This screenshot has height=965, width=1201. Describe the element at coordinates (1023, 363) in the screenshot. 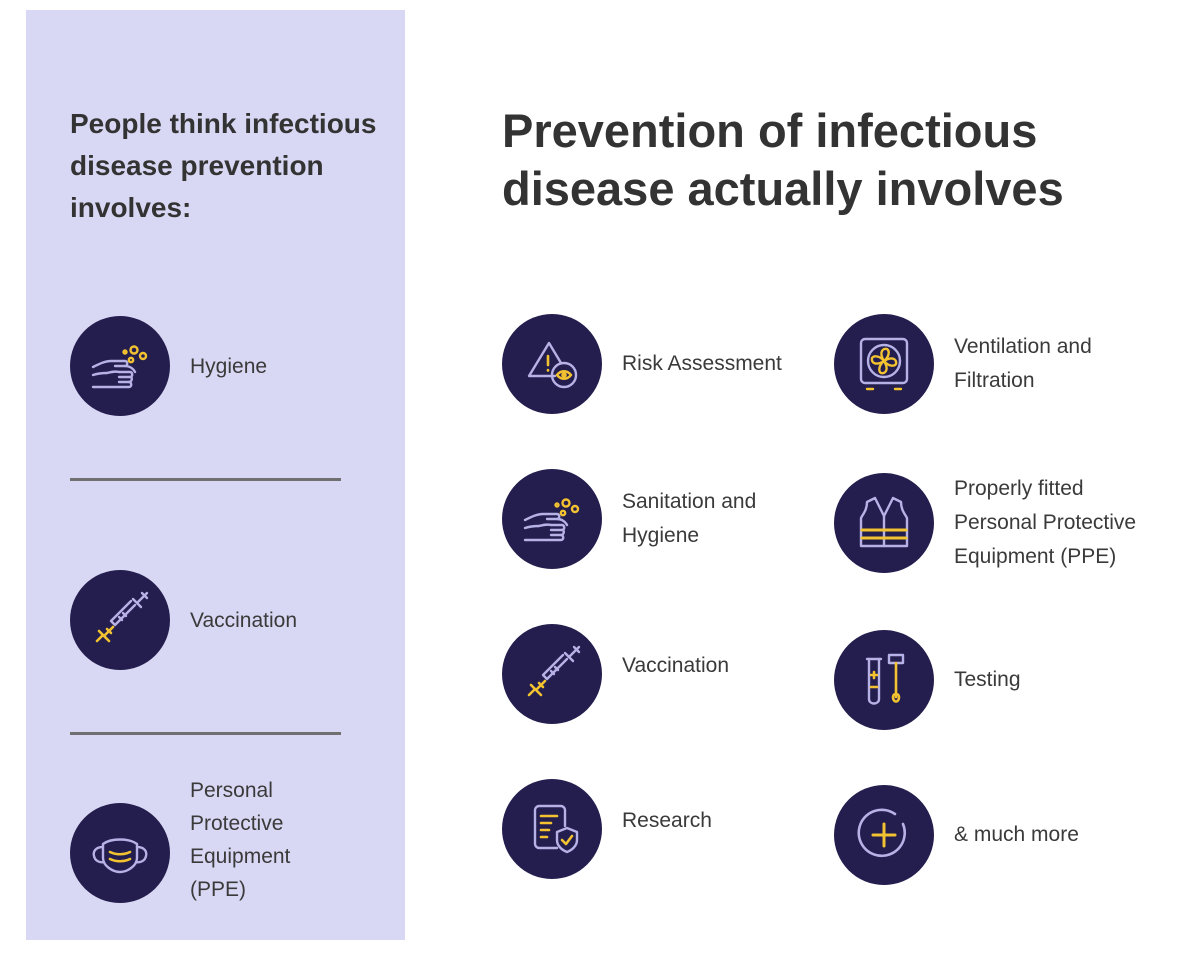

I see `item-label: Ventilation and Filtration` at that location.